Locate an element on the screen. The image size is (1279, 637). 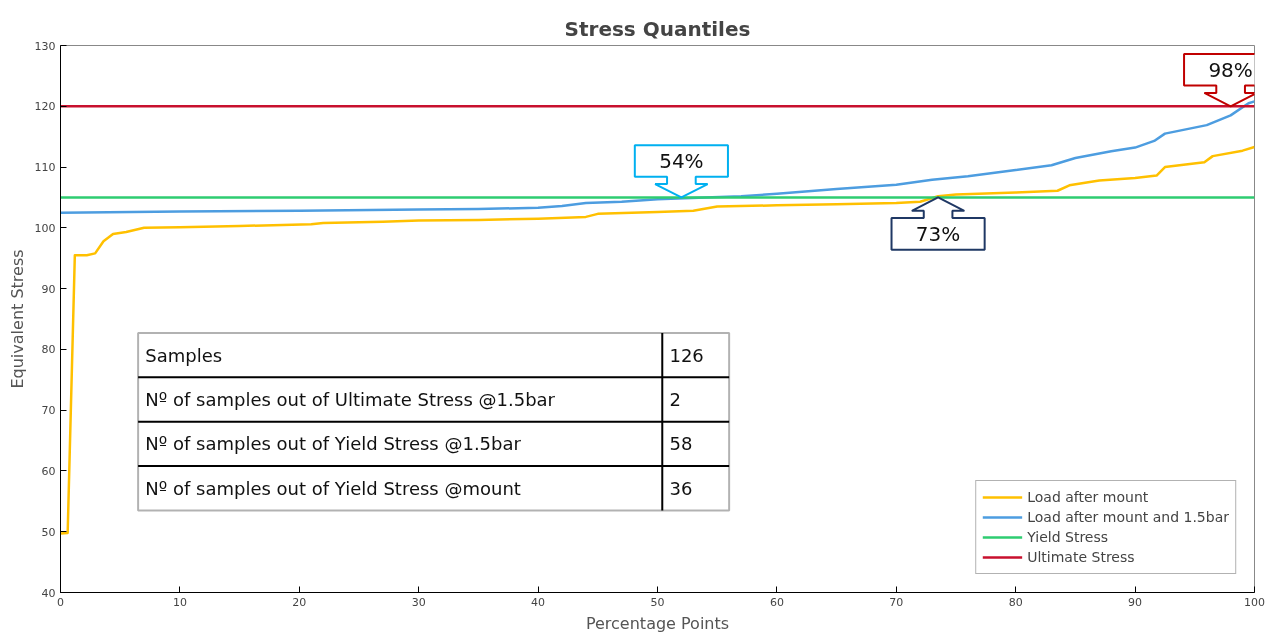
x-tick-label: 40 is located at coordinates (538, 602).